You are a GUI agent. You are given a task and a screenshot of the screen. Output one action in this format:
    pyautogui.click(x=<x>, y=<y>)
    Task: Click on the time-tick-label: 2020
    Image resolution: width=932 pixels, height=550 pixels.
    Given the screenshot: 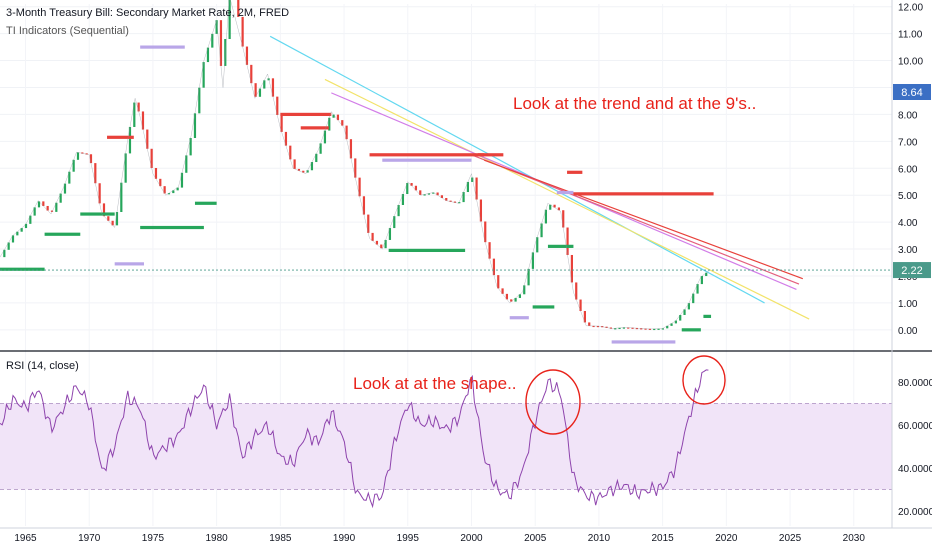 What is the action you would take?
    pyautogui.click(x=726, y=538)
    